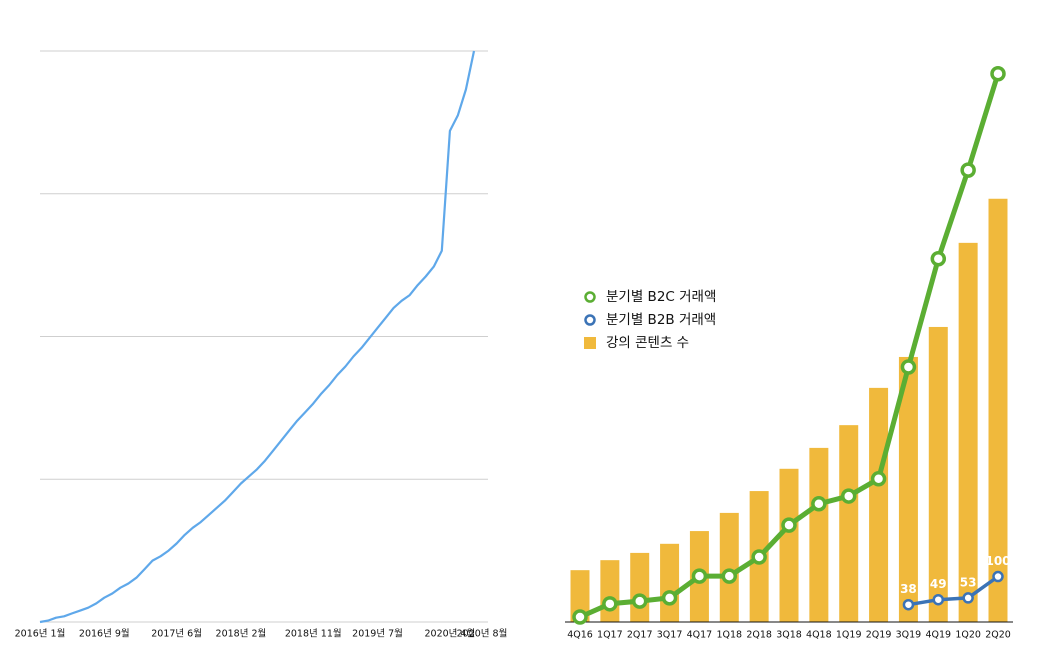  What do you see at coordinates (580, 635) in the screenshot?
I see `x-tick-label: 4Q16` at bounding box center [580, 635].